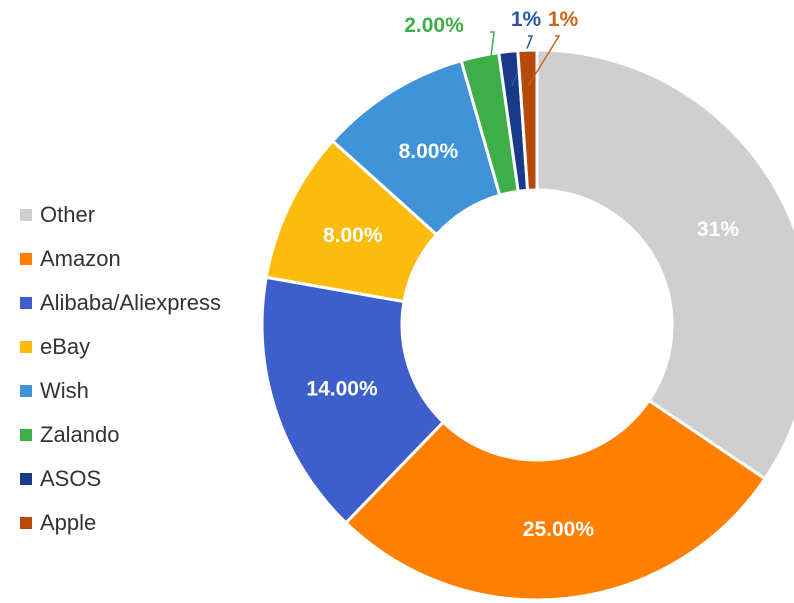 The image size is (794, 603). What do you see at coordinates (160, 523) in the screenshot?
I see `legend-item-apple: Apple` at bounding box center [160, 523].